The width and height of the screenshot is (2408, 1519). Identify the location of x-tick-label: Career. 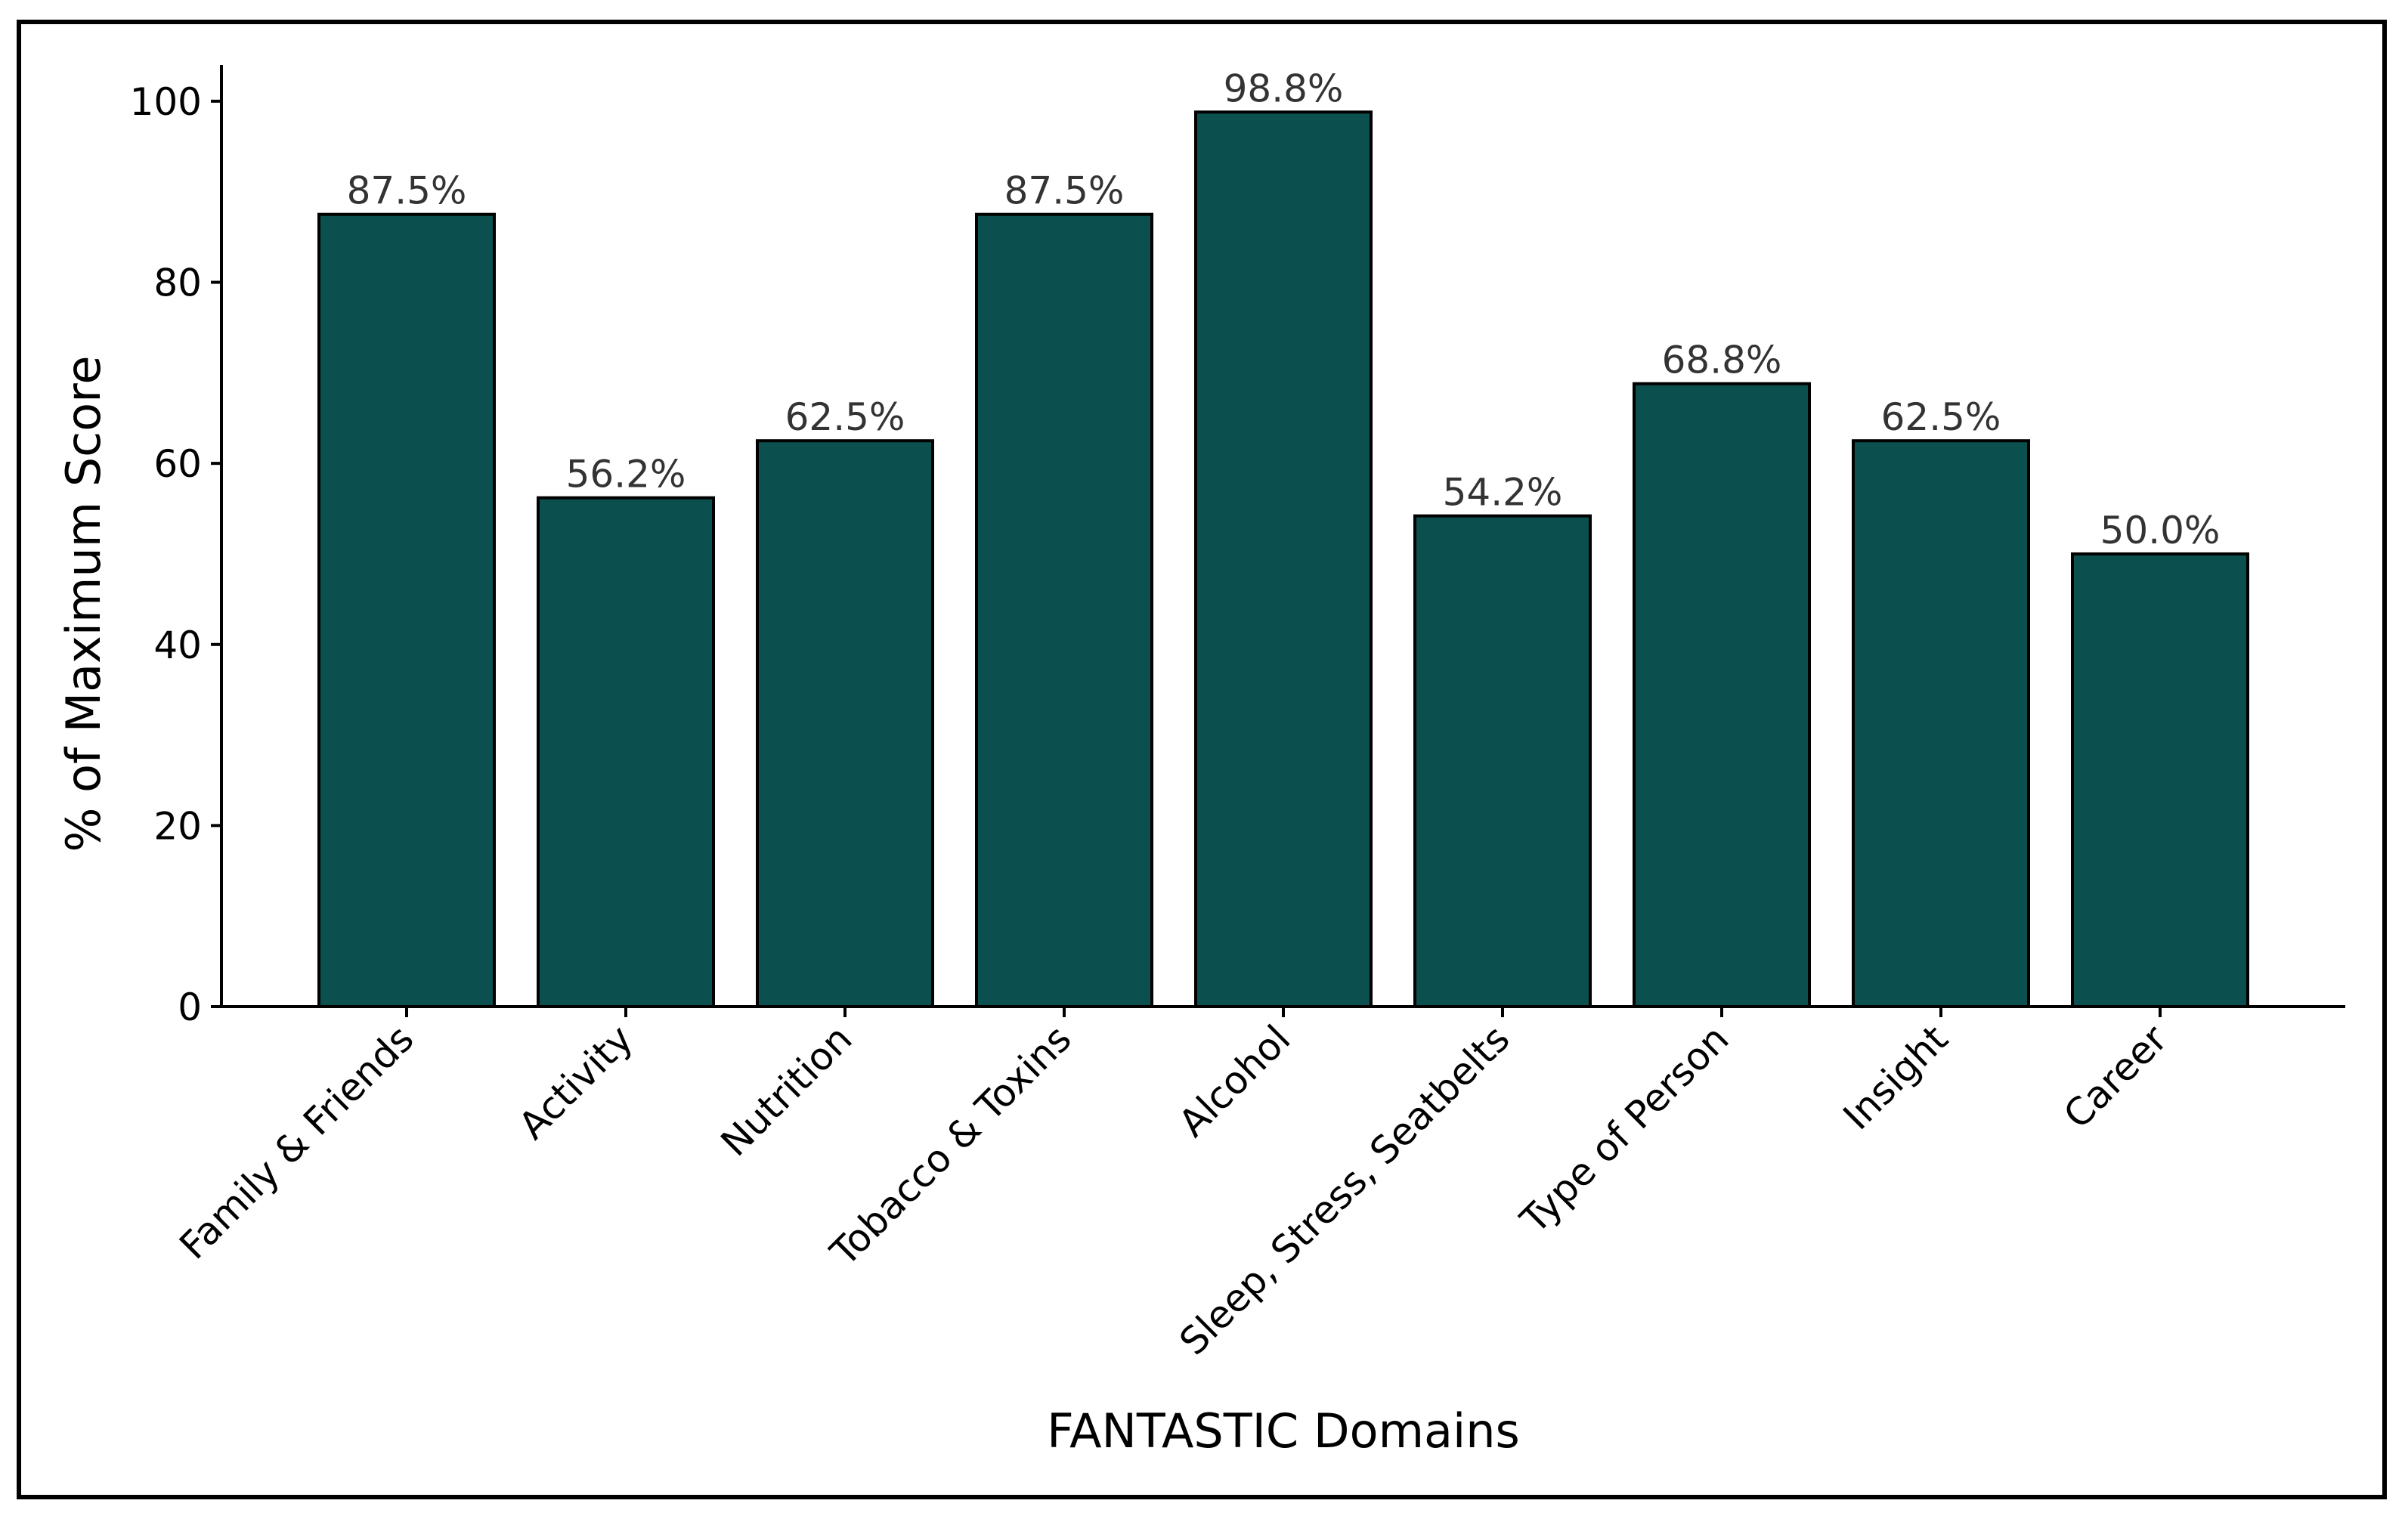
(2115, 1076).